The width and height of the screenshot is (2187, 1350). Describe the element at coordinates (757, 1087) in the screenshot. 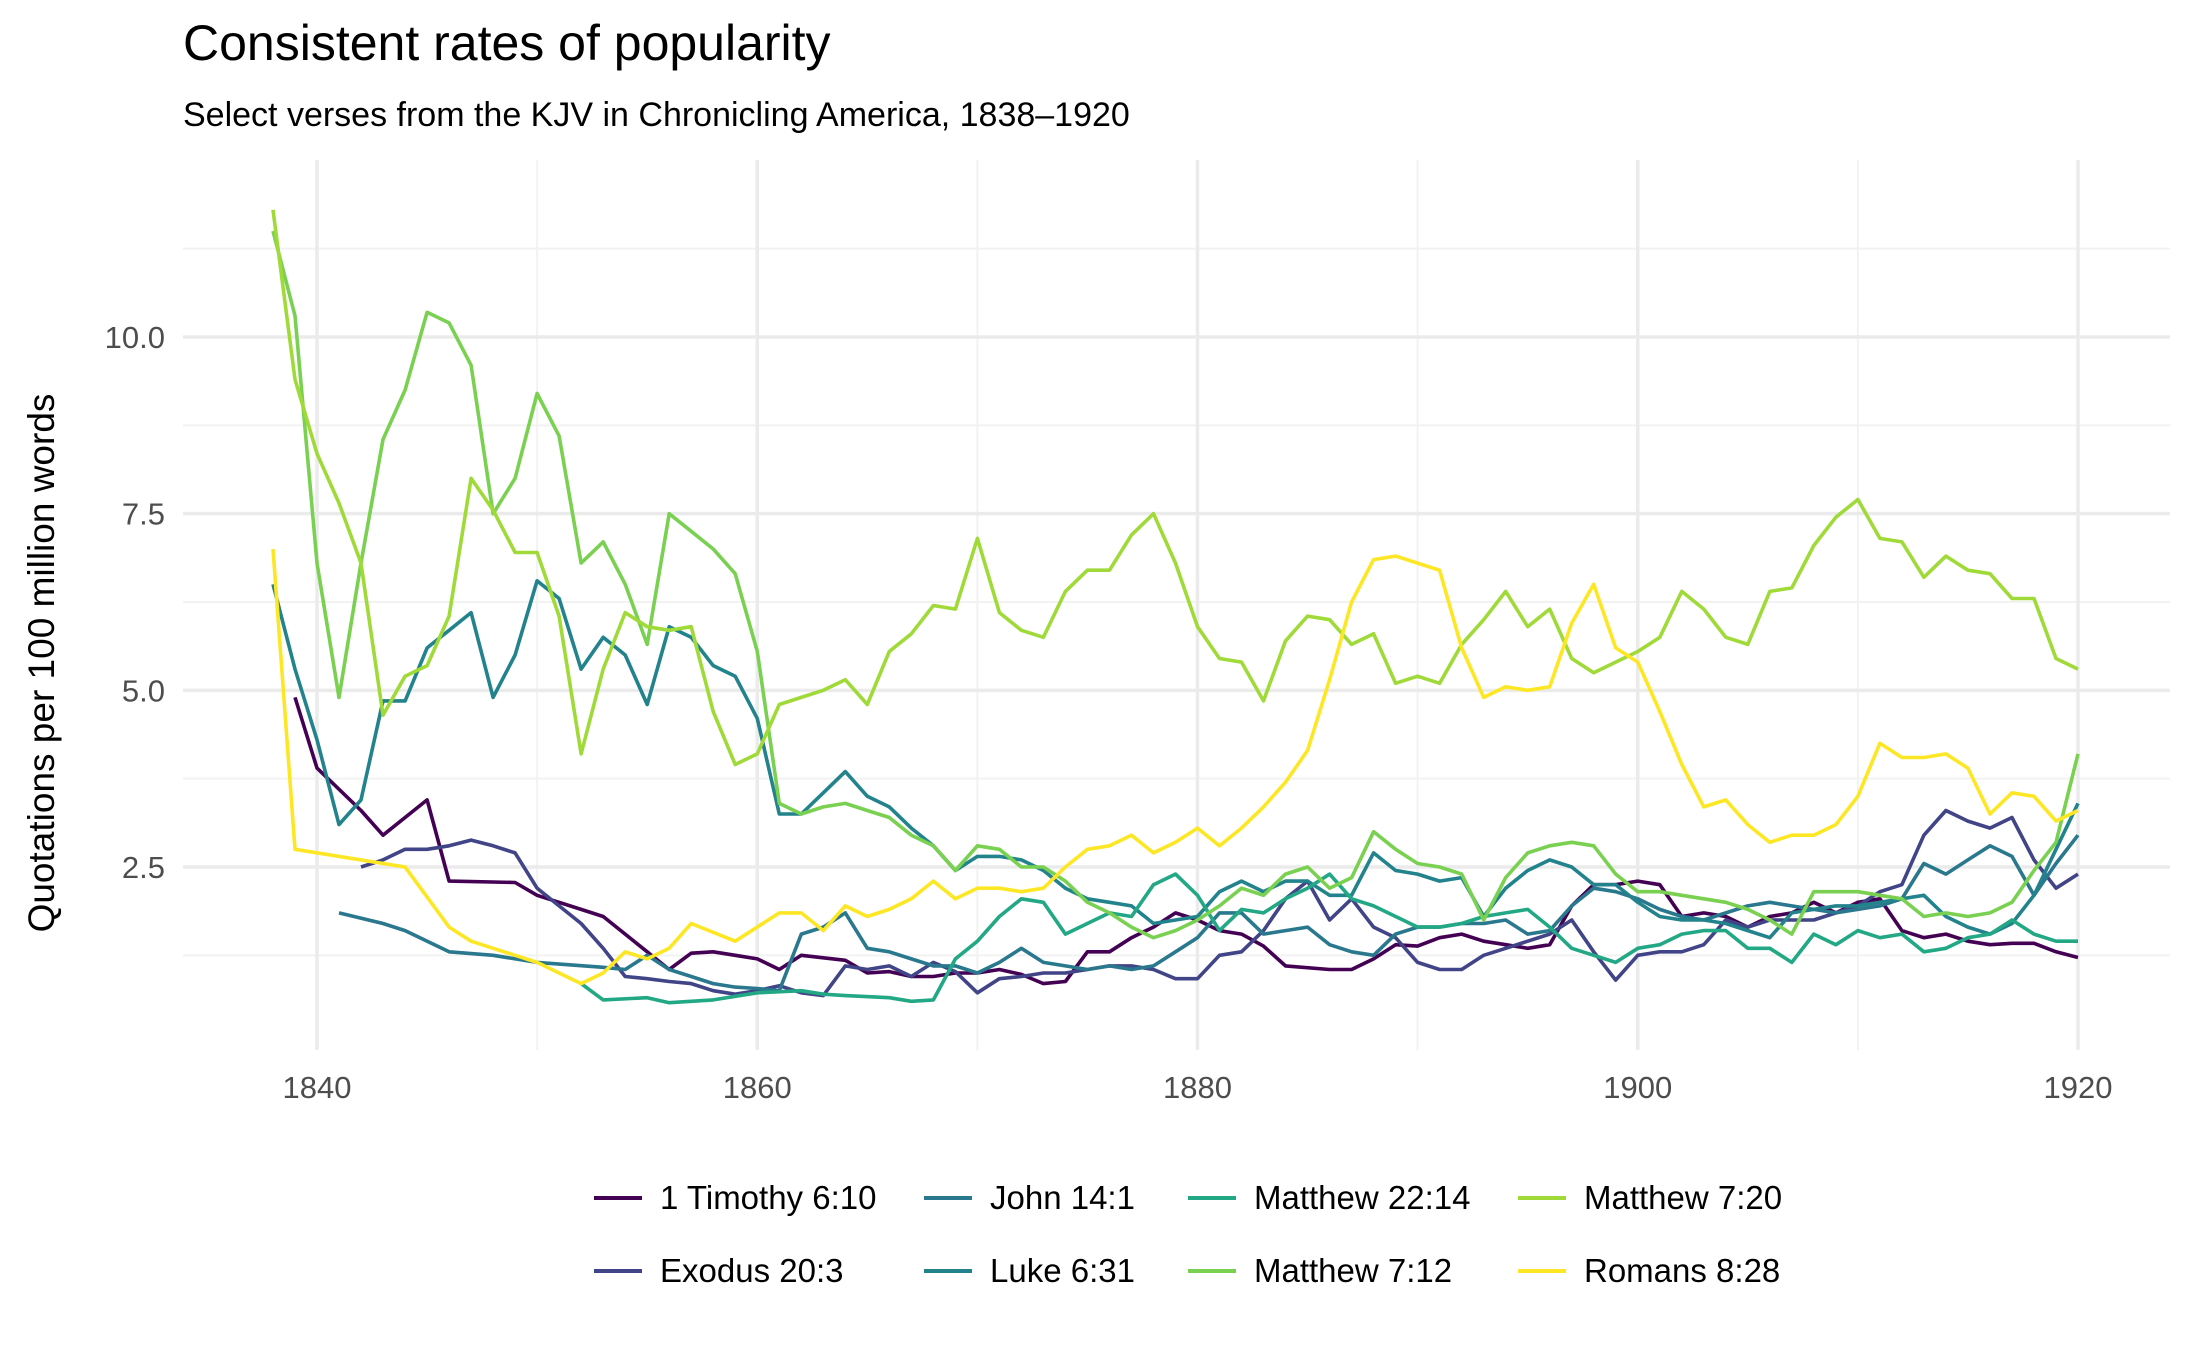

I see `x-tick-label: 1860` at that location.